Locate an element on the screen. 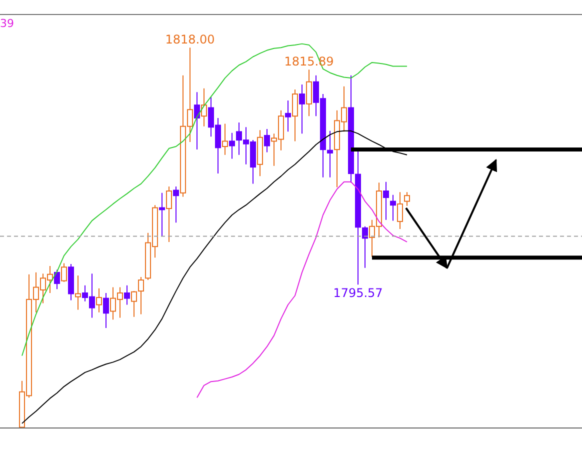 The image size is (582, 458). text: 39 is located at coordinates (7, 23).